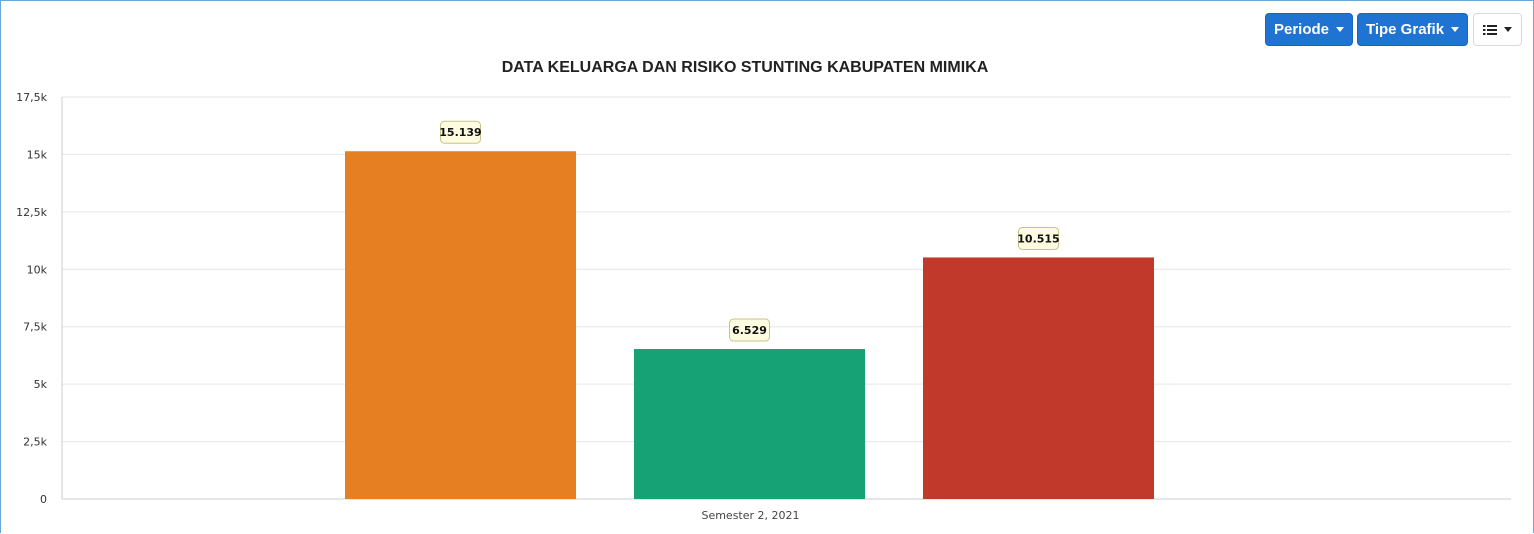  Describe the element at coordinates (35, 327) in the screenshot. I see `y-tick-label: 7,5k` at that location.